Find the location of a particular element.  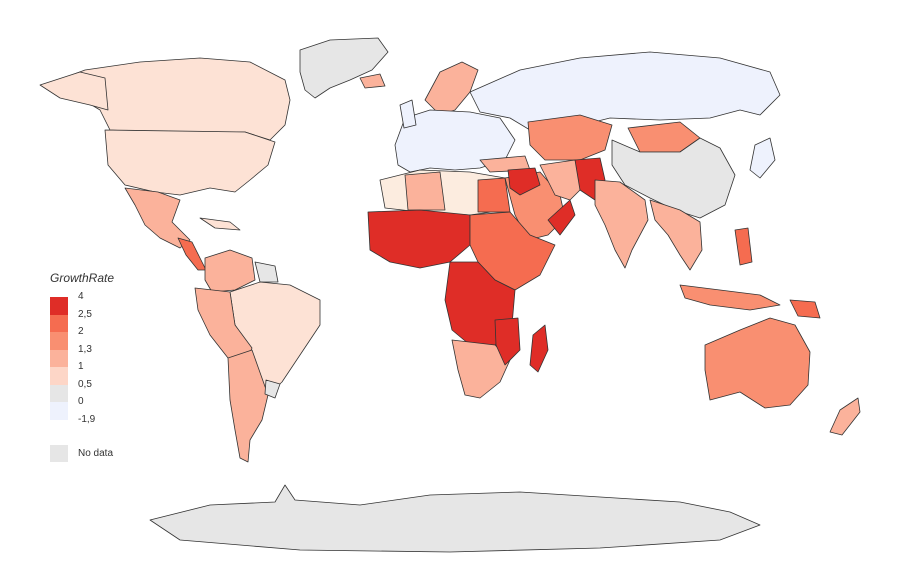

region-madagascar is located at coordinates (539, 348).